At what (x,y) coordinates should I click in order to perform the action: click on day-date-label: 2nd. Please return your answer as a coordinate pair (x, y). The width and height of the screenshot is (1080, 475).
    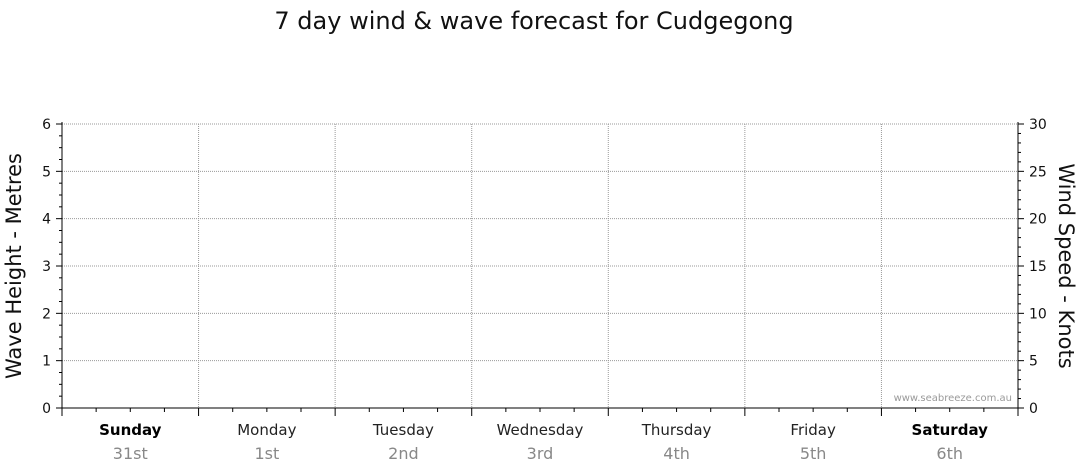
    Looking at the image, I should click on (403, 453).